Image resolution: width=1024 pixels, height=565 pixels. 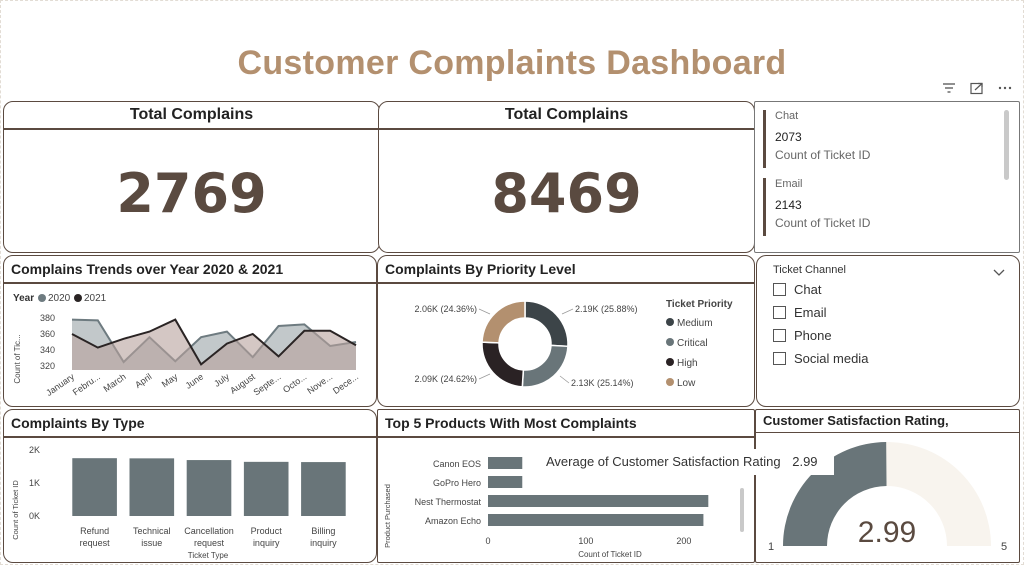 I want to click on x-tick-label: June, so click(x=195, y=380).